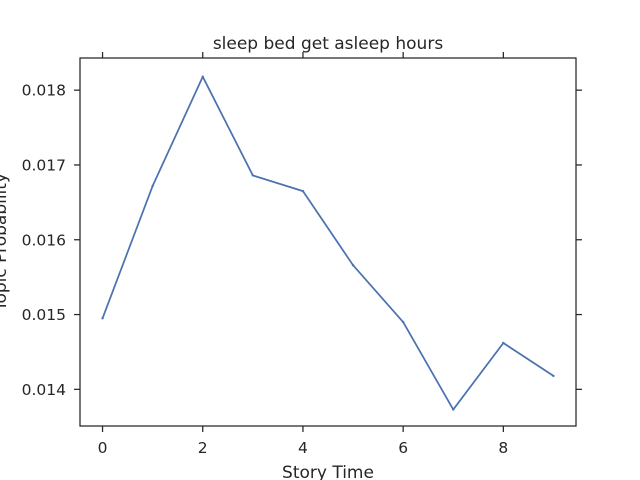 The width and height of the screenshot is (640, 480). What do you see at coordinates (5, 242) in the screenshot?
I see `y-axis-label: Topic Probability` at bounding box center [5, 242].